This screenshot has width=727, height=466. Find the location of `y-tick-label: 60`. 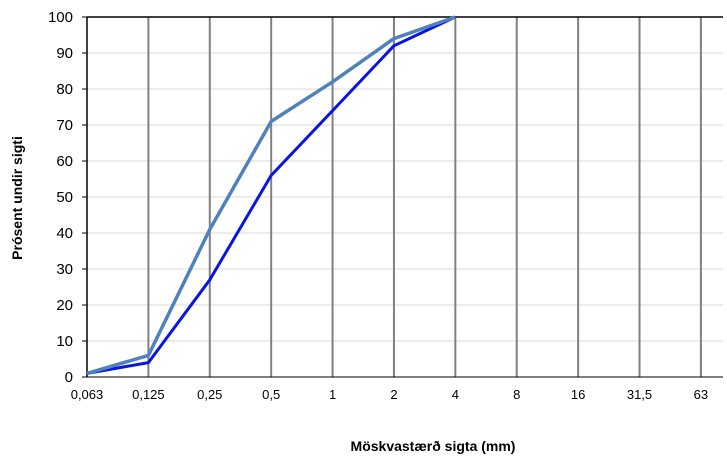

y-tick-label: 60 is located at coordinates (64, 161).